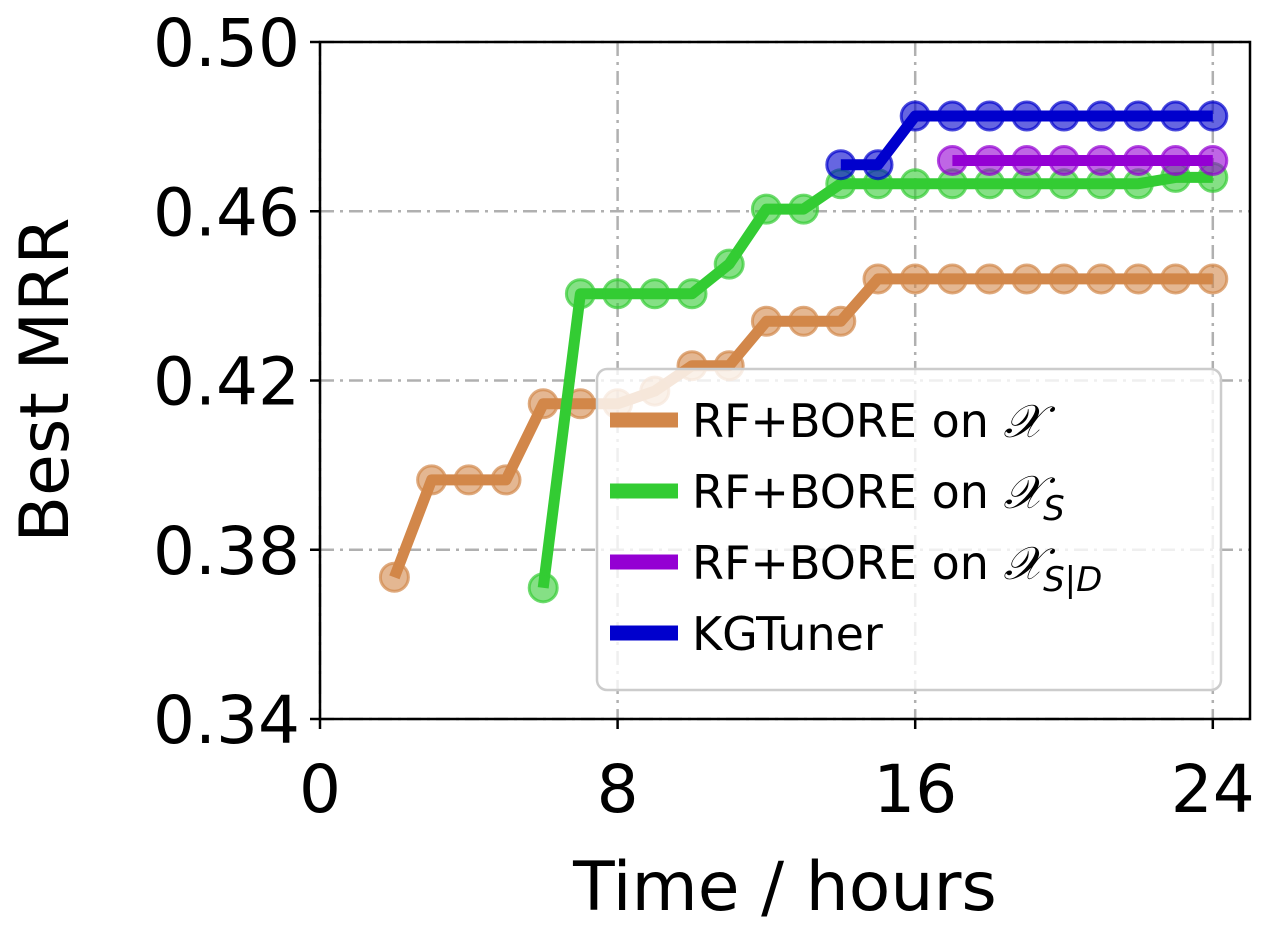  Describe the element at coordinates (45, 379) in the screenshot. I see `y-axis-title: Best MRR` at that location.